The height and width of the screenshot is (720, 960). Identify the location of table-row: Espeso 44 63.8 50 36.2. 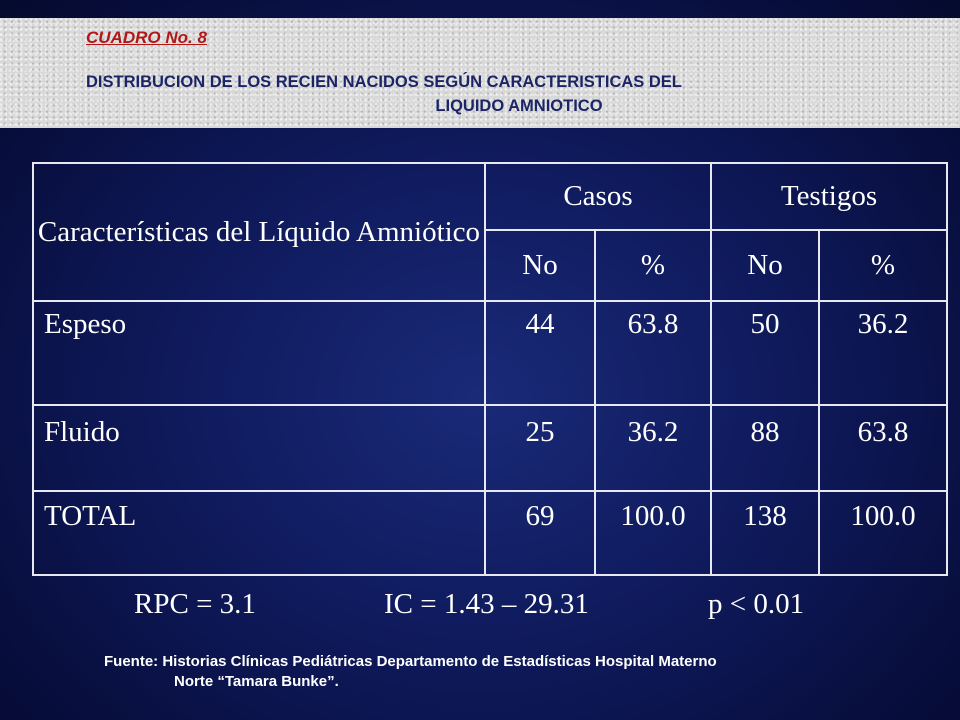
(490, 353).